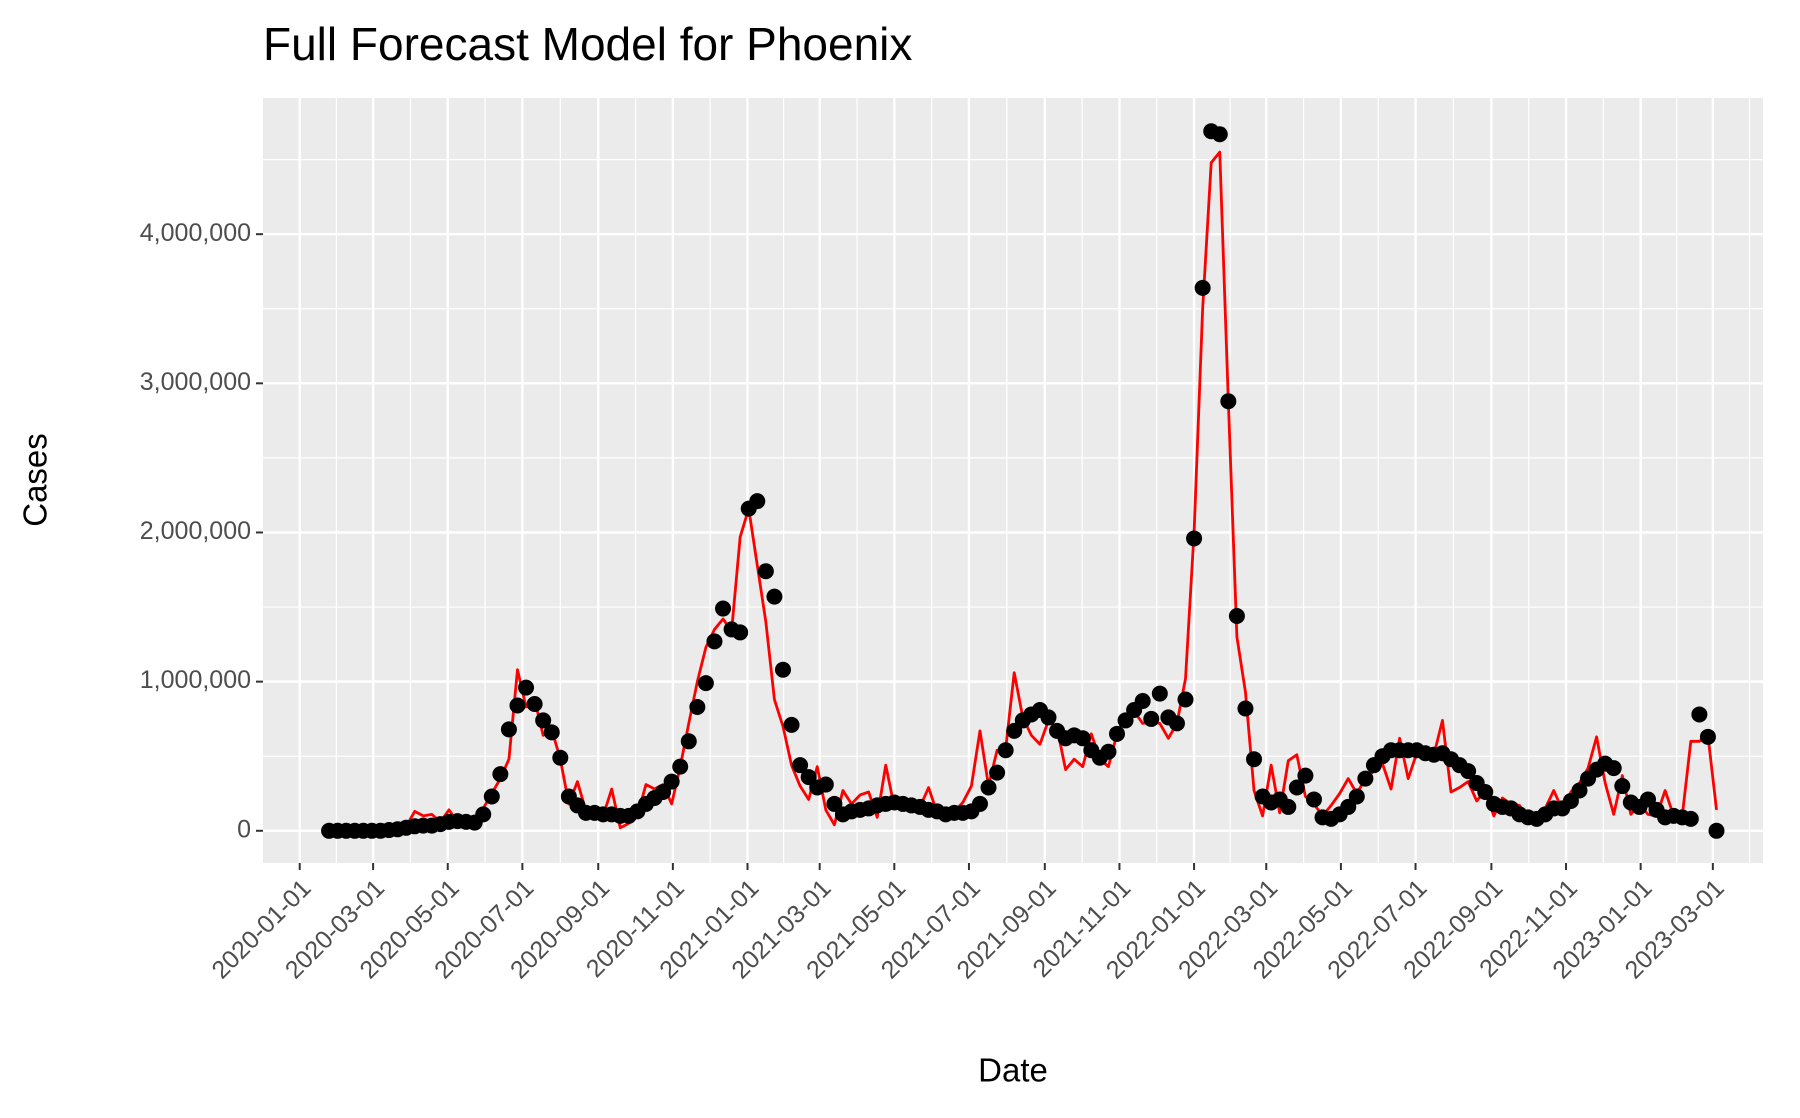  What do you see at coordinates (244, 829) in the screenshot?
I see `y-tick-label: 0` at bounding box center [244, 829].